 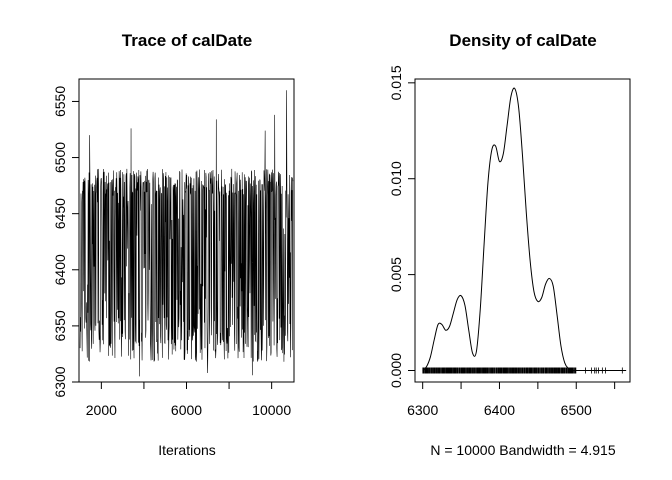 I want to click on trace-y-tick-label: 6300, so click(x=60, y=381).